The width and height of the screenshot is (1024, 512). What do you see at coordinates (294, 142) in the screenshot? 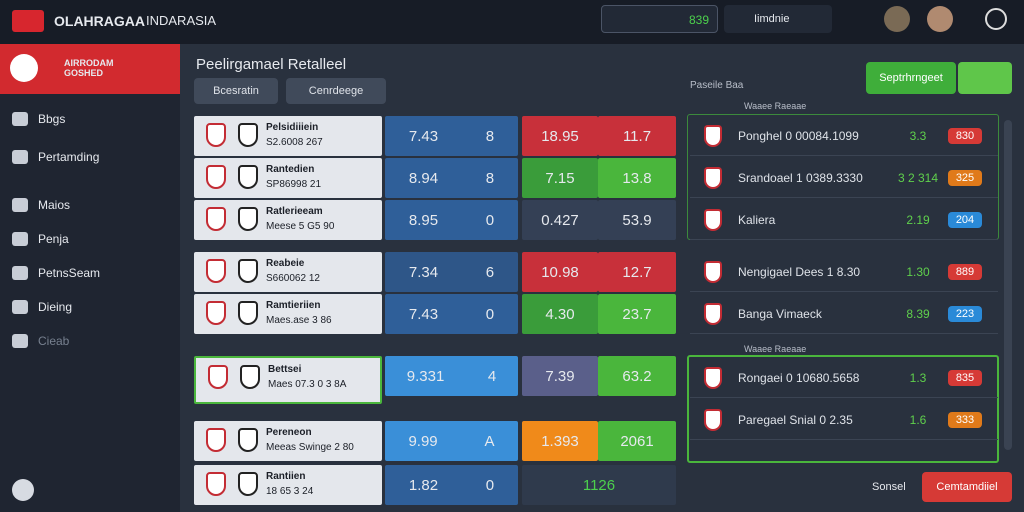
I see `match-info: S2.6008 267` at bounding box center [294, 142].